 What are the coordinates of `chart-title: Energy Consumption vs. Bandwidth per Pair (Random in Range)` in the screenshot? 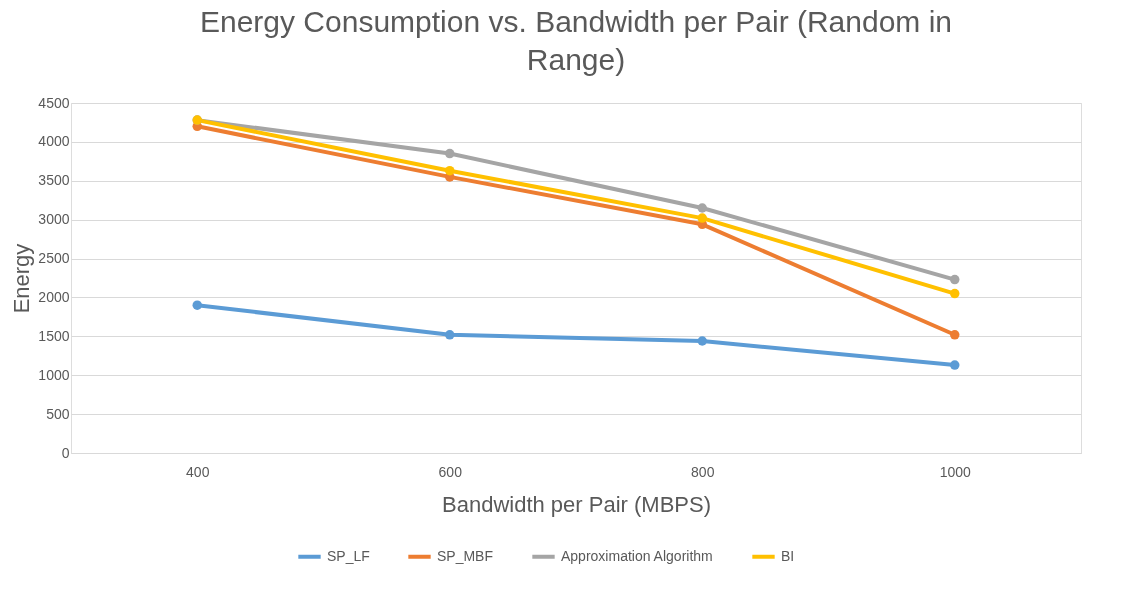 It's located at (576, 40).